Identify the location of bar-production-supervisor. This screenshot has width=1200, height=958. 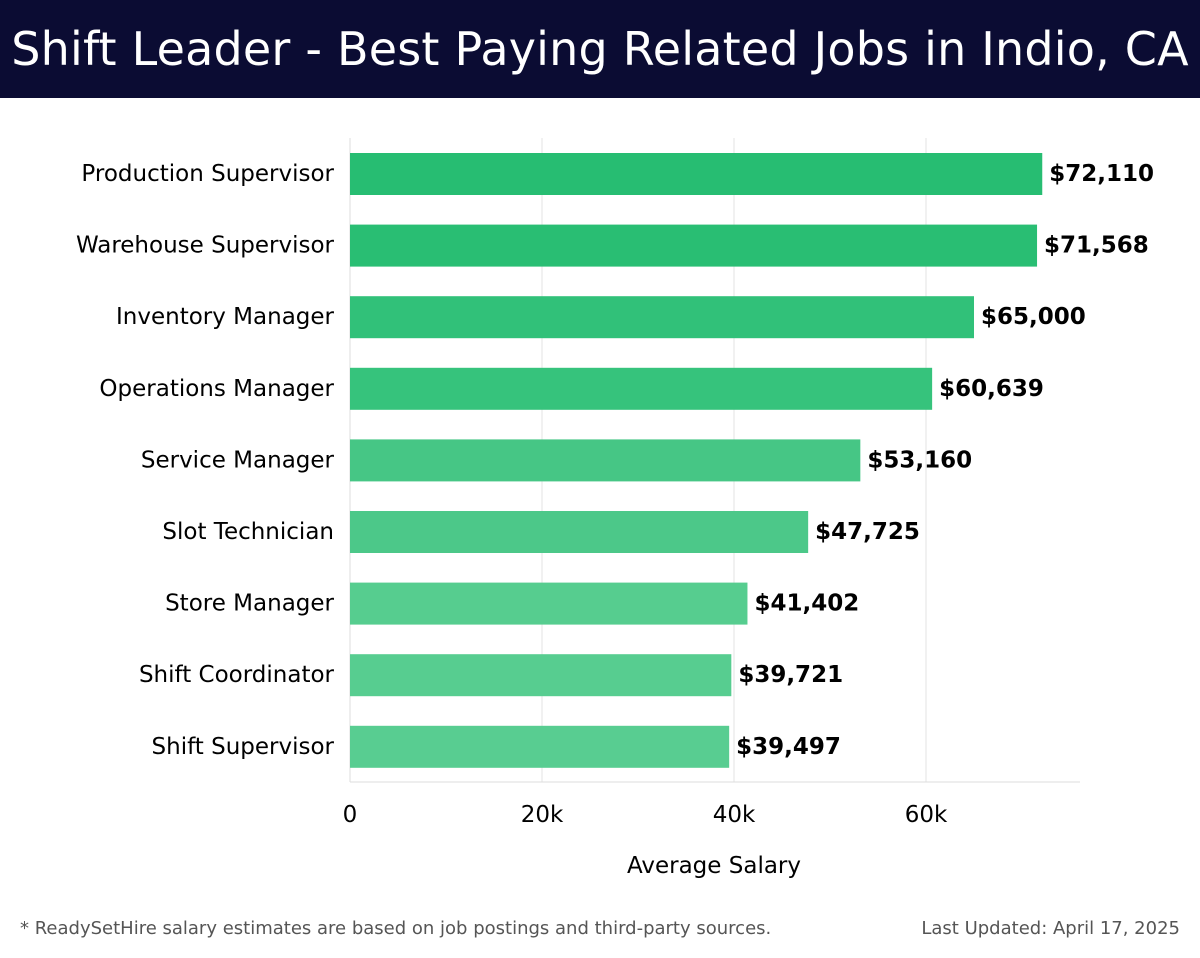
(696, 174).